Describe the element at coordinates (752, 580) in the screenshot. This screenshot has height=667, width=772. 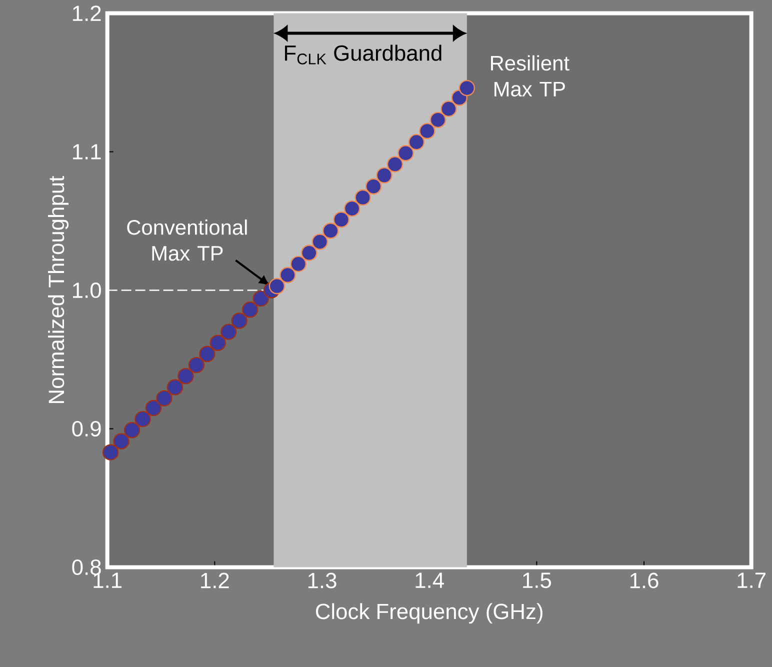
I see `x-tick-label: 1.7` at that location.